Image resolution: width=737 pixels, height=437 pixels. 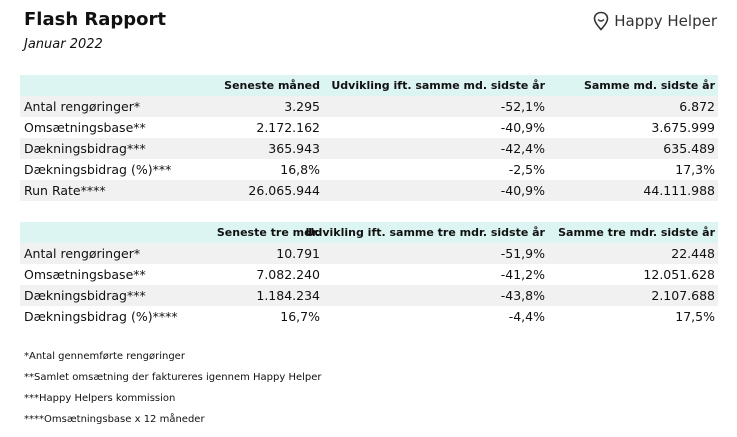 I want to click on cell-value: 6.872, so click(x=697, y=106).